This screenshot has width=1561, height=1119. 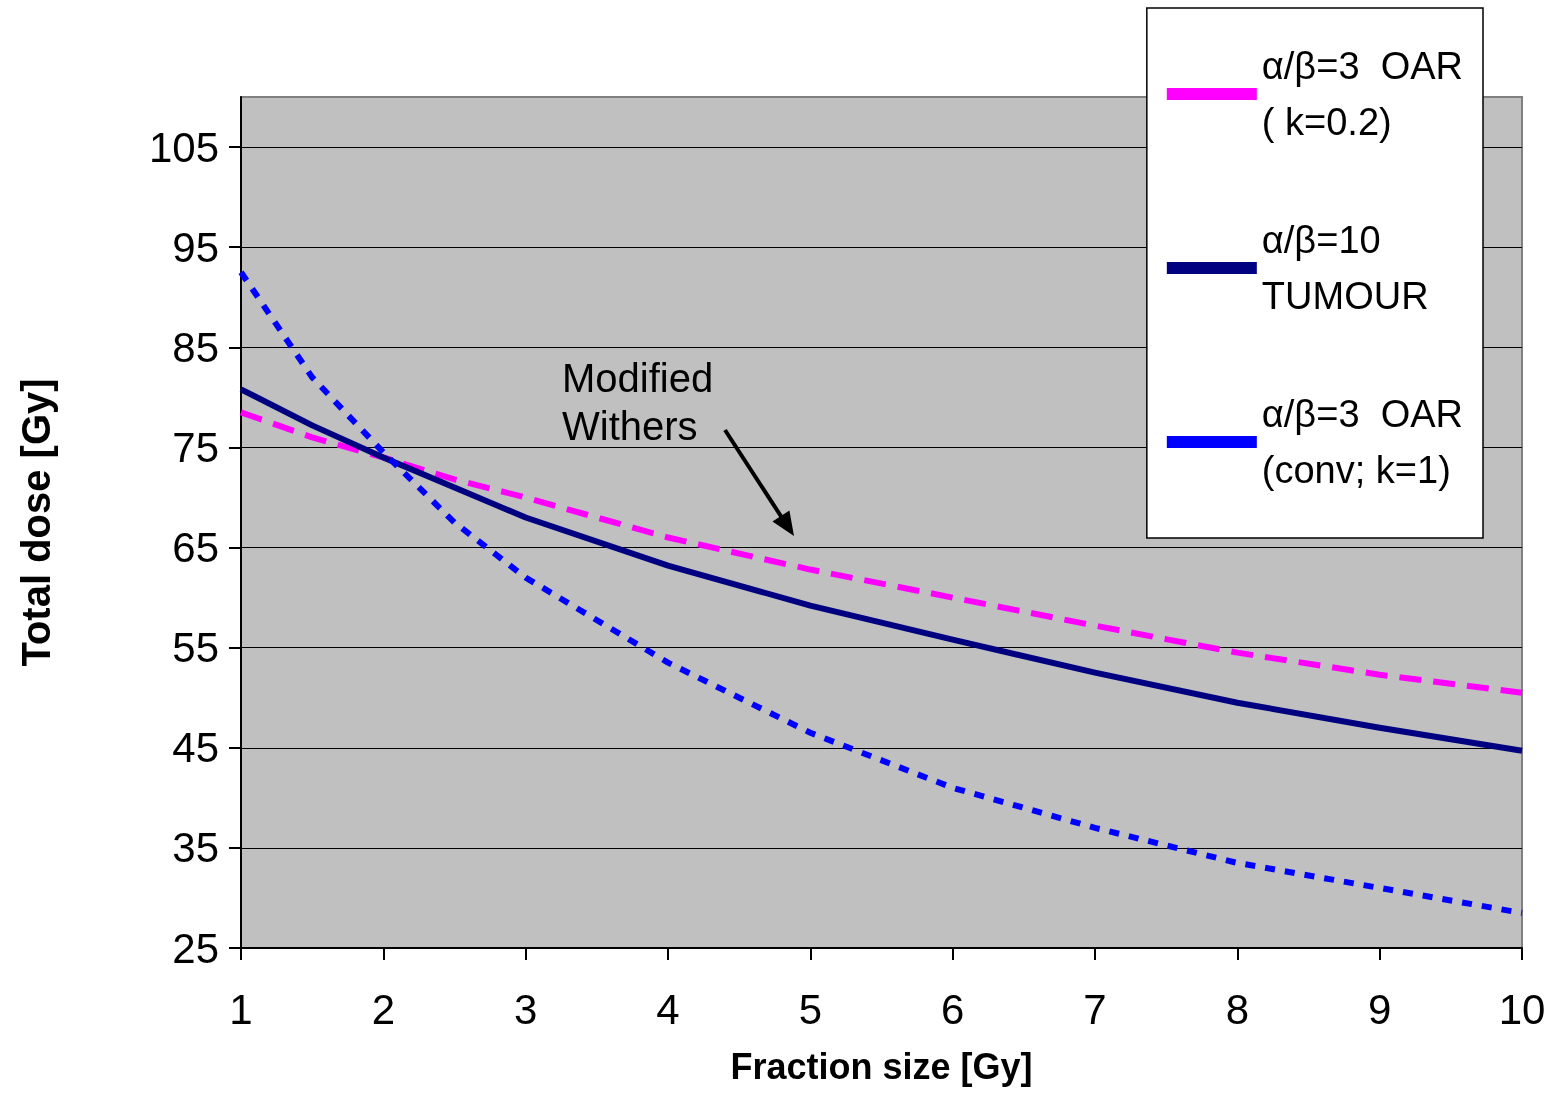 What do you see at coordinates (241, 1009) in the screenshot?
I see `x-tick-label: 1` at bounding box center [241, 1009].